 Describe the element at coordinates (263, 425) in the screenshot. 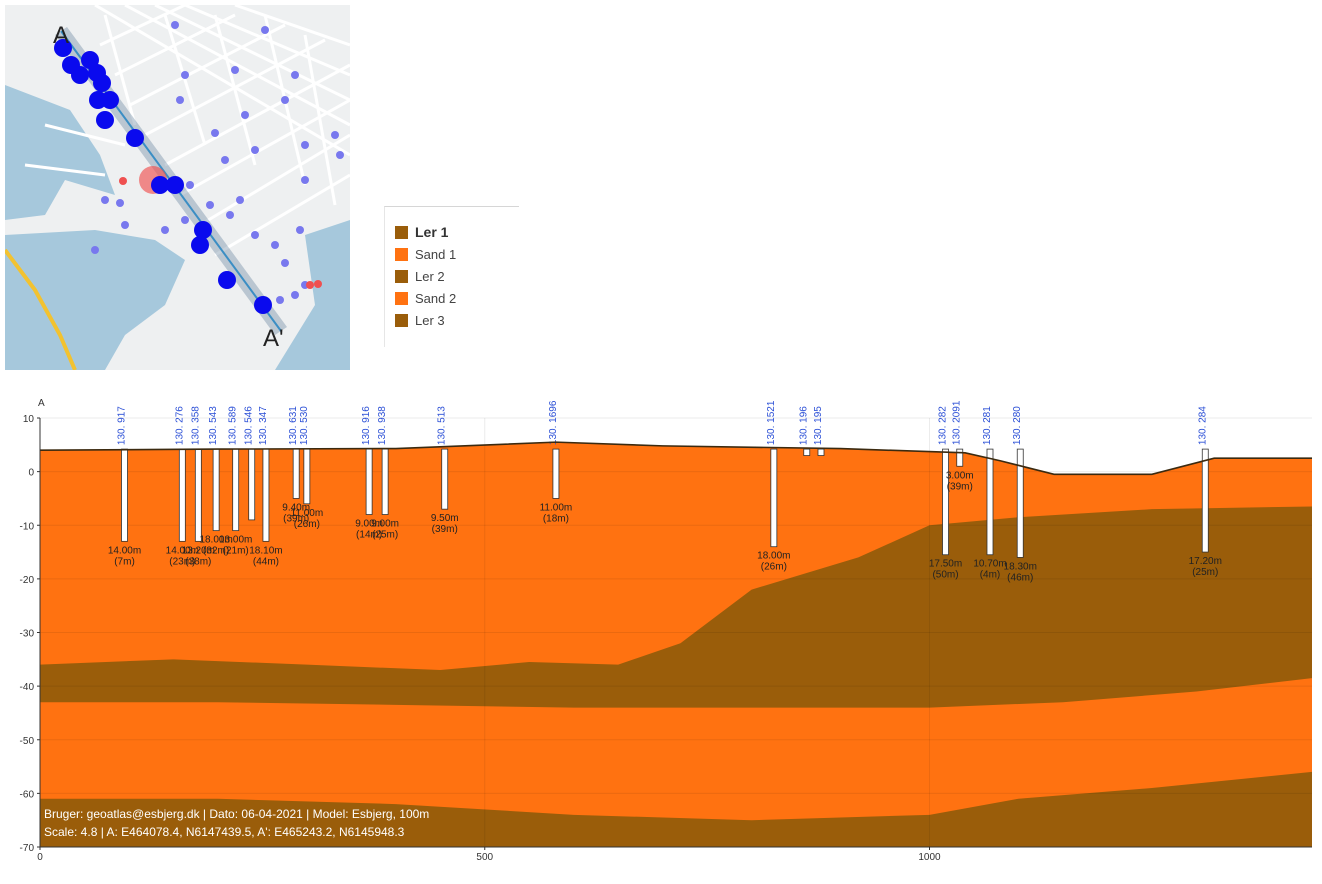

I see `borehole-id: 130. 347` at that location.